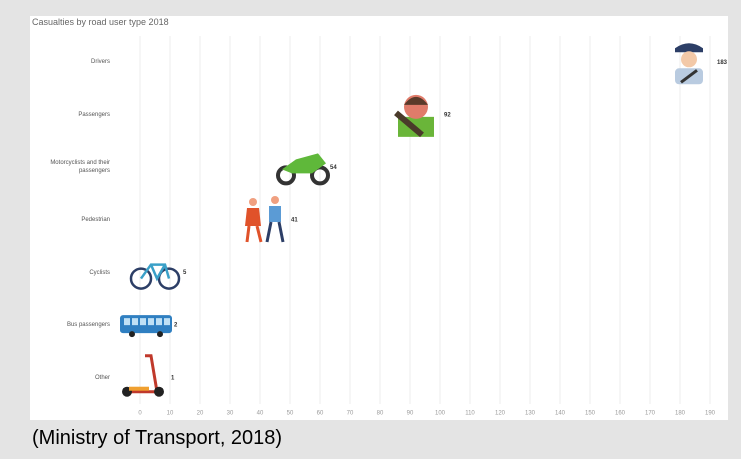 Image resolution: width=741 pixels, height=459 pixels. What do you see at coordinates (689, 48) in the screenshot?
I see `cap` at bounding box center [689, 48].